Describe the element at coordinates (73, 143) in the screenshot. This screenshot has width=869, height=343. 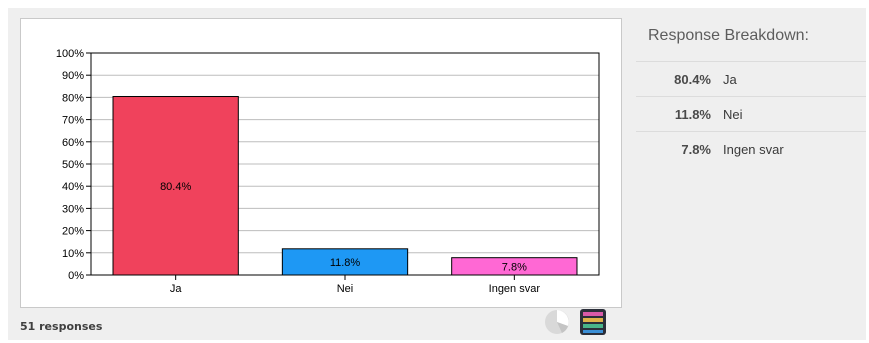
I see `y-tick-label: 60%` at that location.